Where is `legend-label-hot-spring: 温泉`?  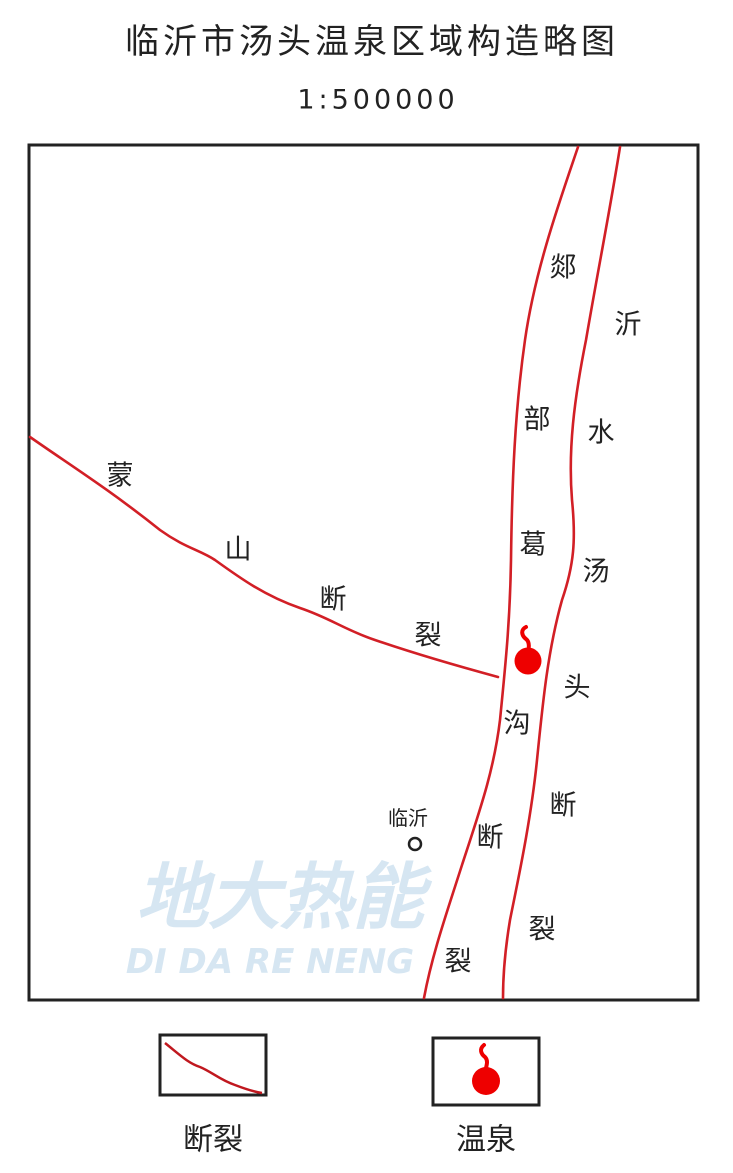 legend-label-hot-spring: 温泉 is located at coordinates (486, 1140).